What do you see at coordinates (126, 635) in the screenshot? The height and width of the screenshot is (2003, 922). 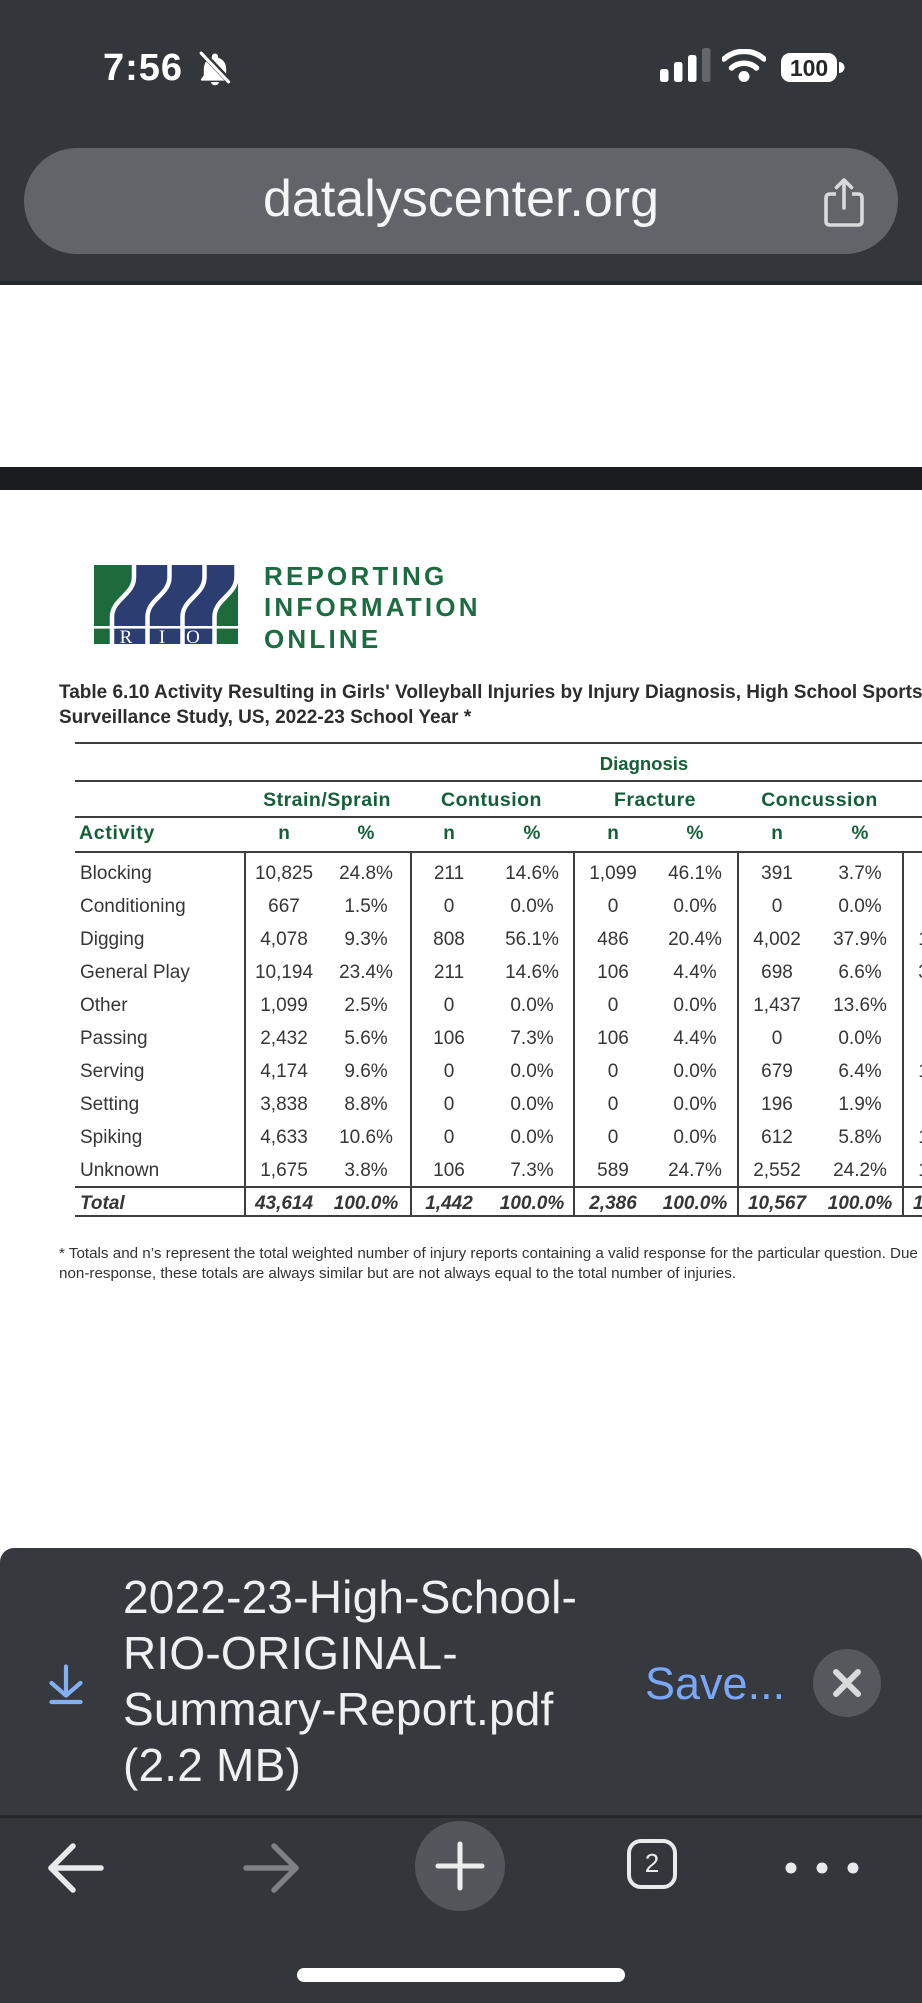 I see `svg-text: R` at bounding box center [126, 635].